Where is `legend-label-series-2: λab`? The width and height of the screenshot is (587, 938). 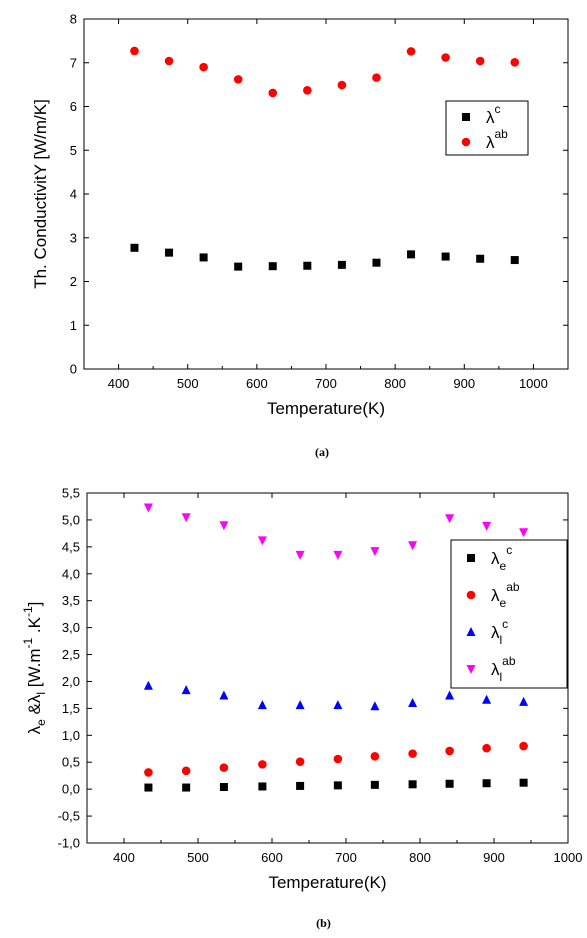 legend-label-series-2: λab is located at coordinates (497, 139).